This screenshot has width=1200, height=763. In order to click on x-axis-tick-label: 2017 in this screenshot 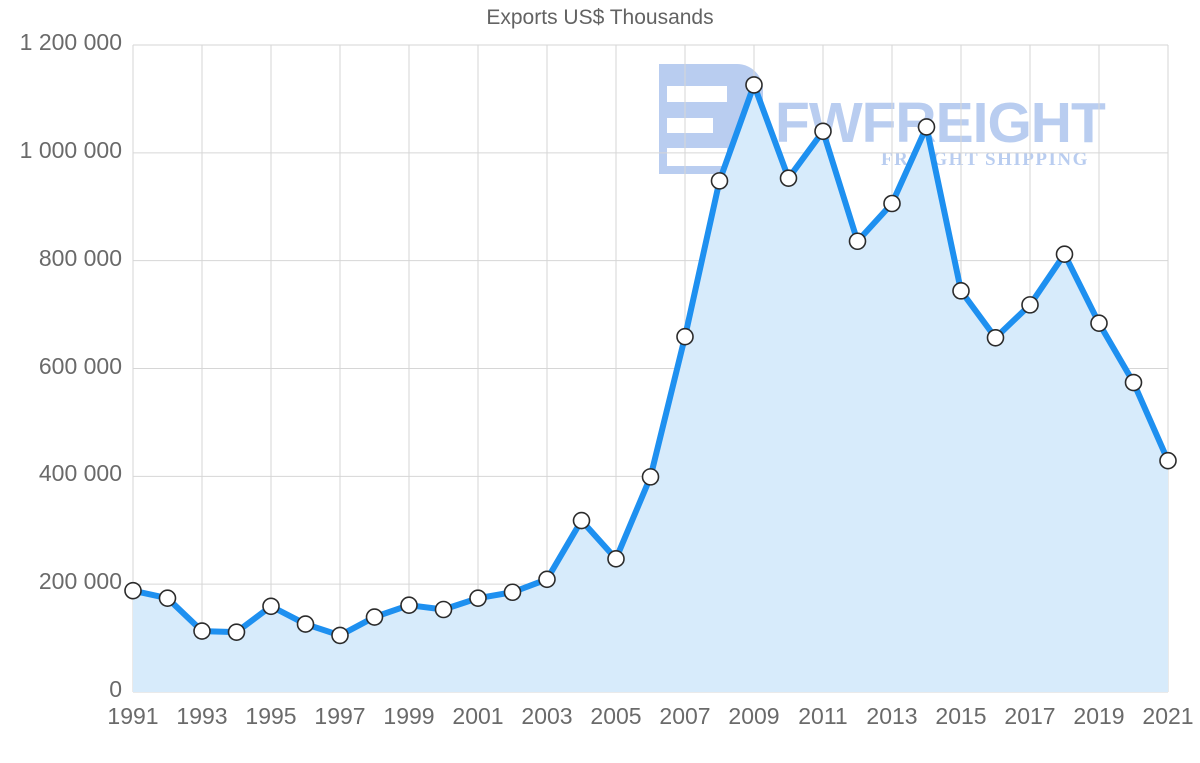, I will do `click(1030, 716)`.